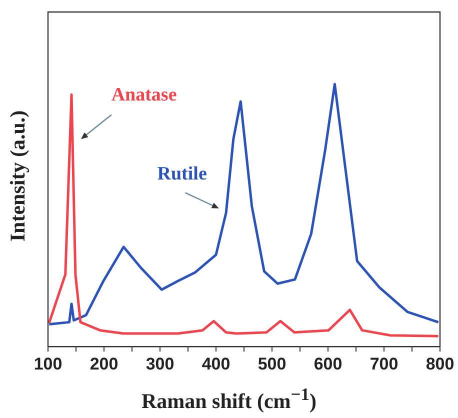  Describe the element at coordinates (216, 364) in the screenshot. I see `x-tick-label: 400` at that location.